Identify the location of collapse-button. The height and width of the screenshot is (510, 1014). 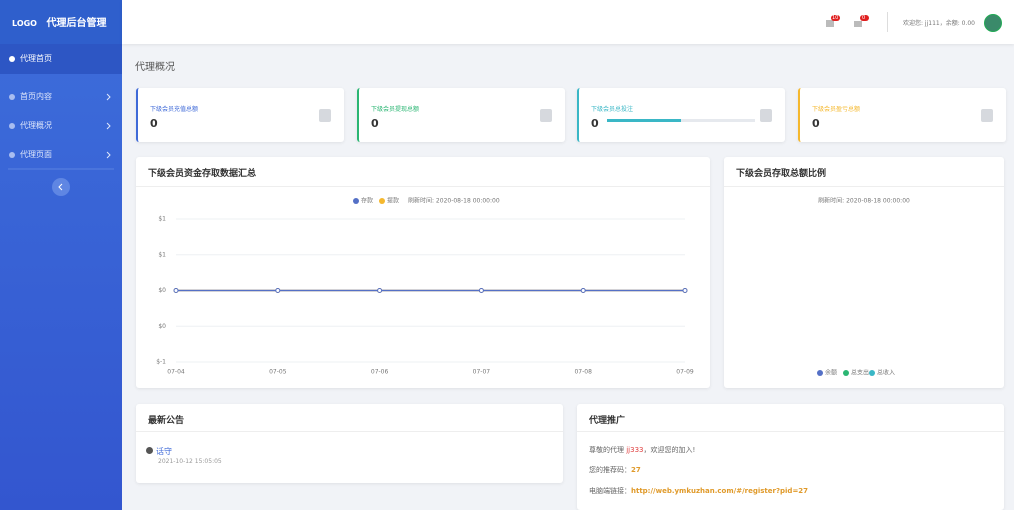
(61, 187).